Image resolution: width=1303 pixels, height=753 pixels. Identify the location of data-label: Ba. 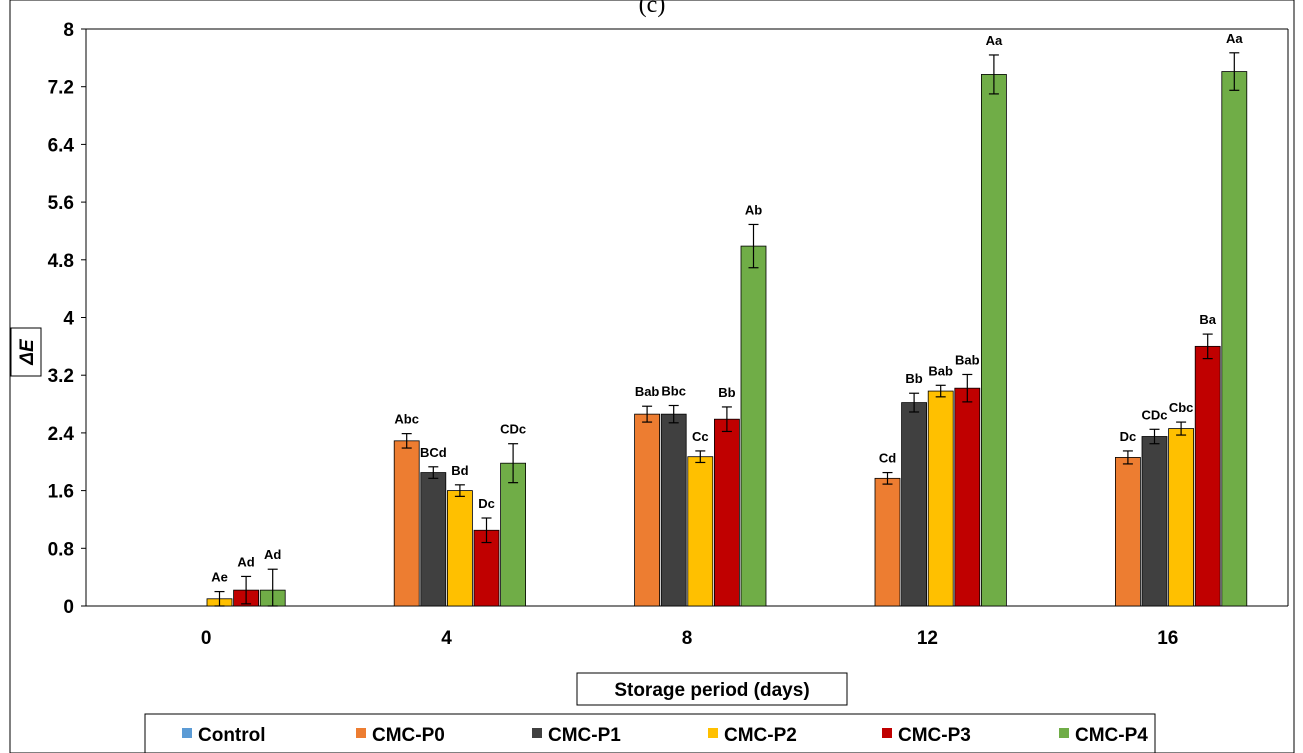
(1207, 319).